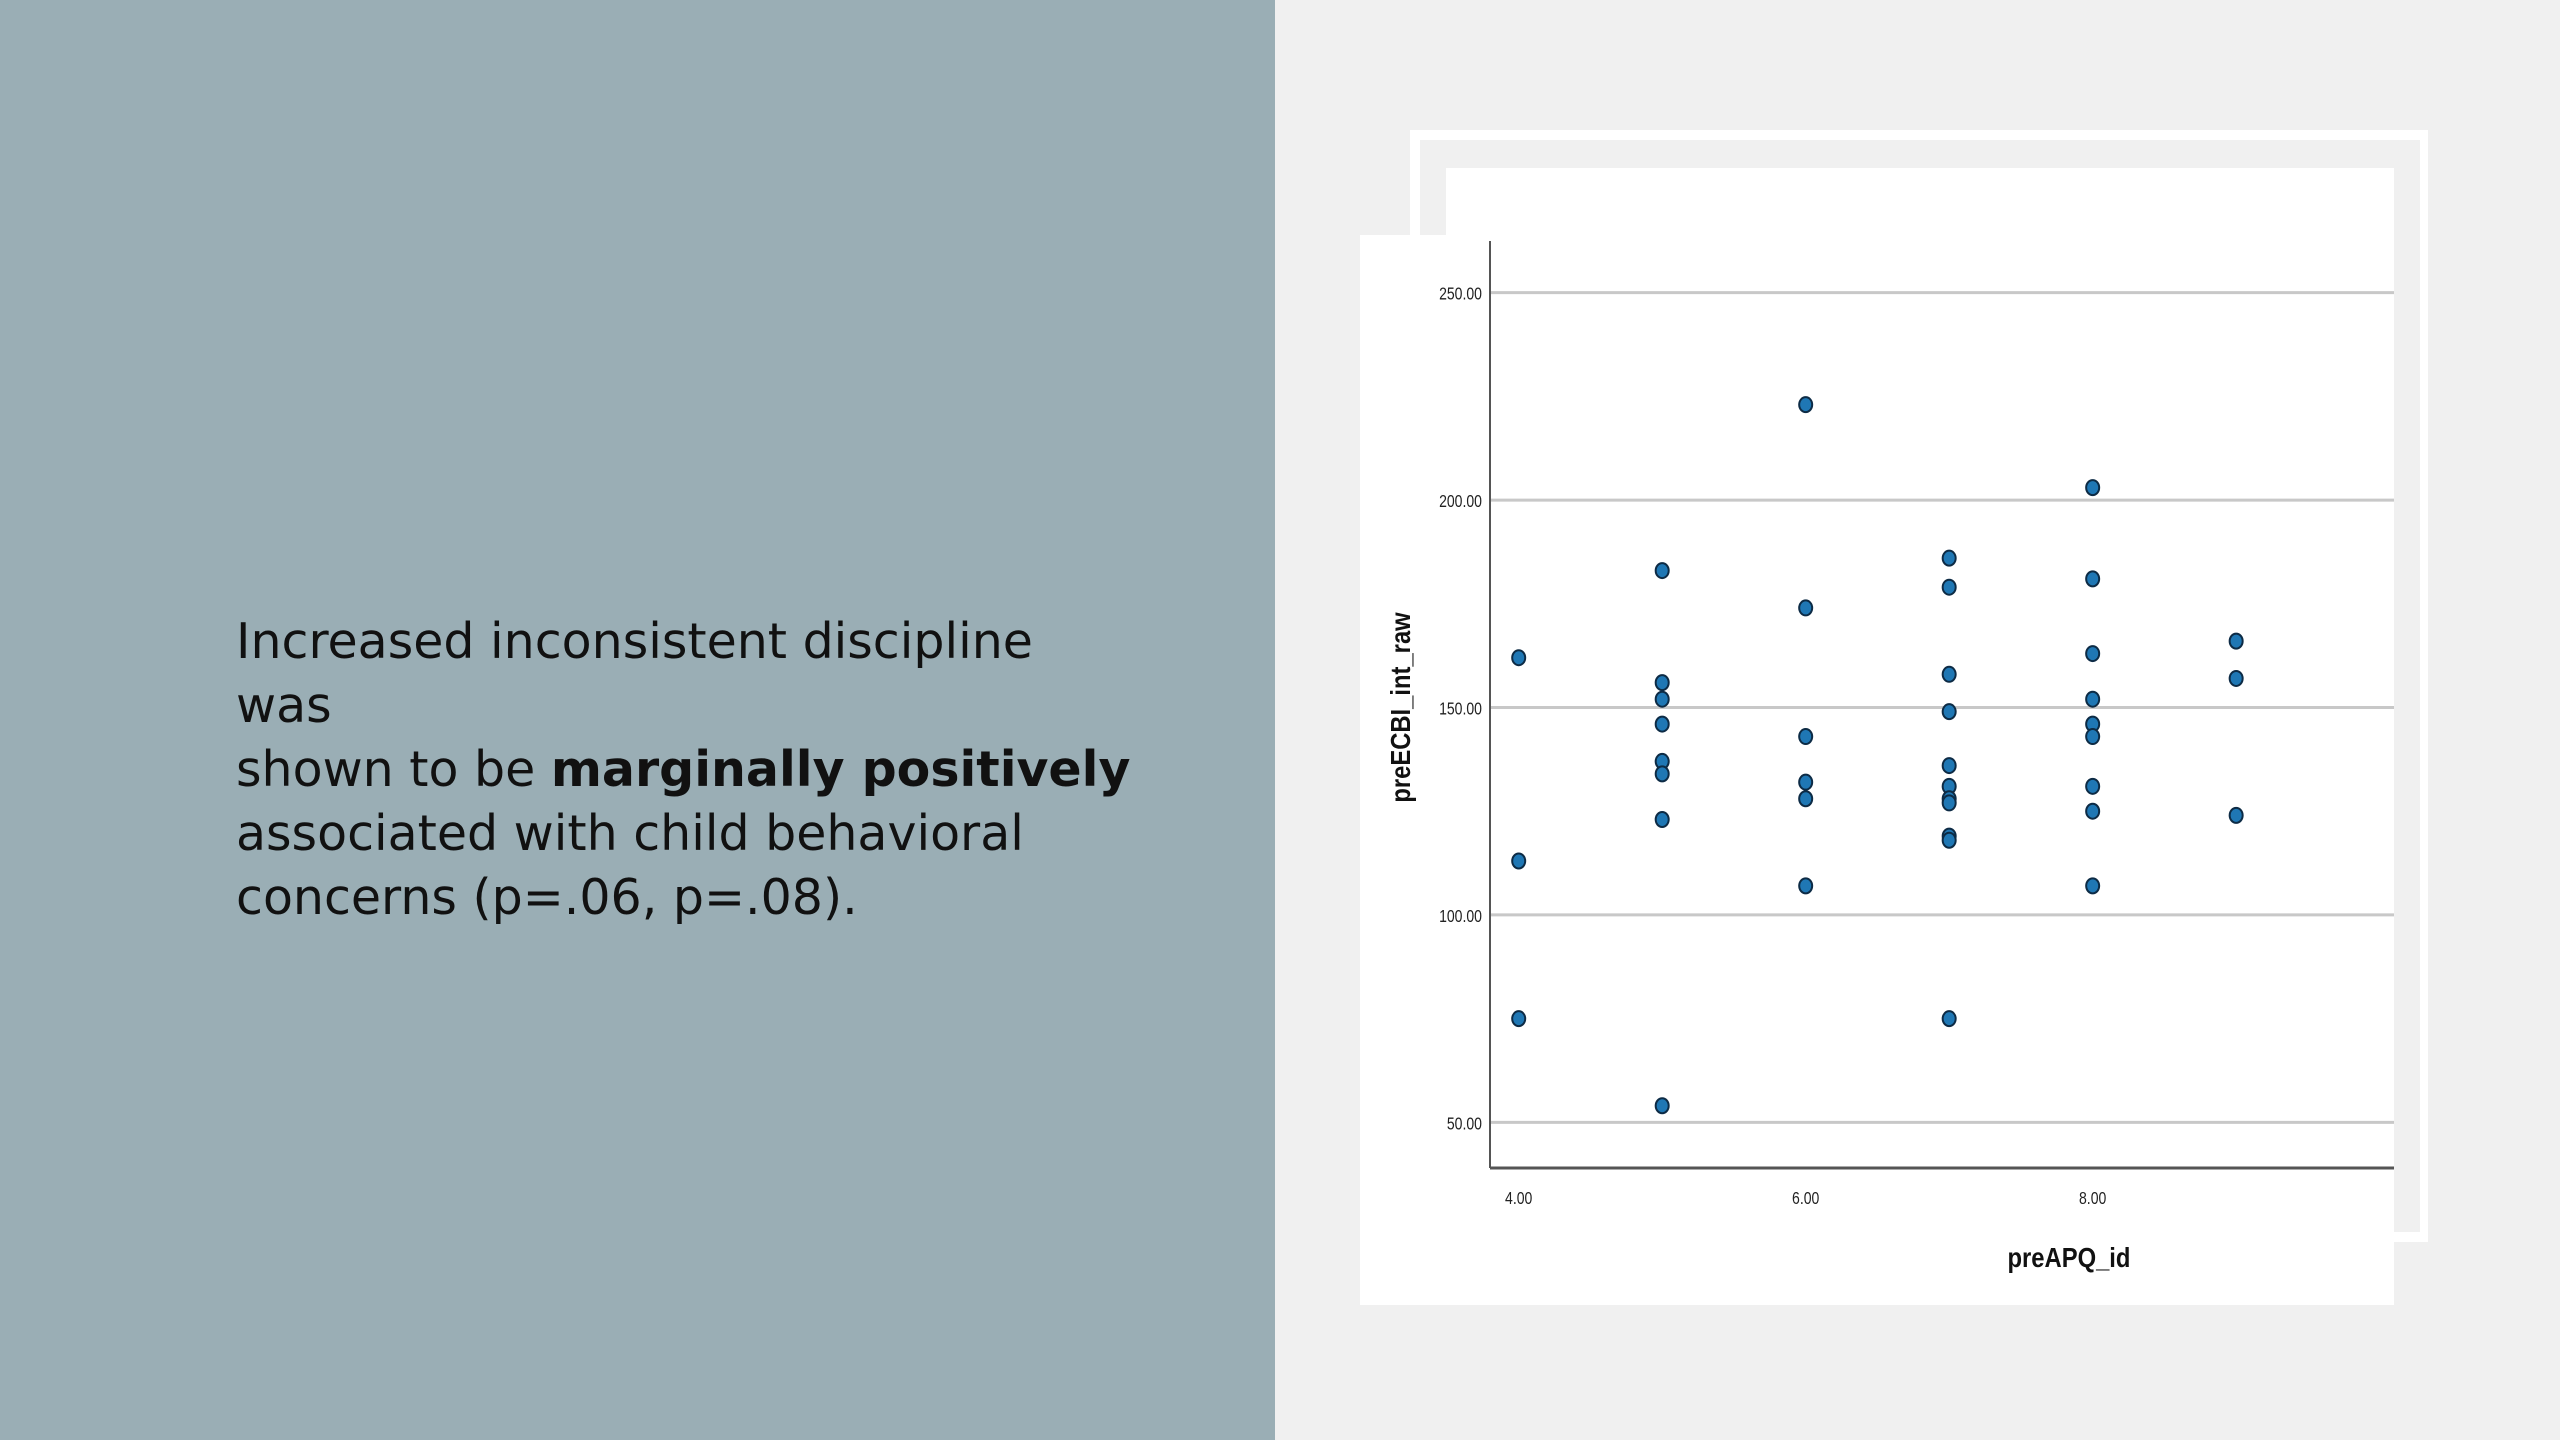  I want to click on y-tick-label: 150.00, so click(1460, 709).